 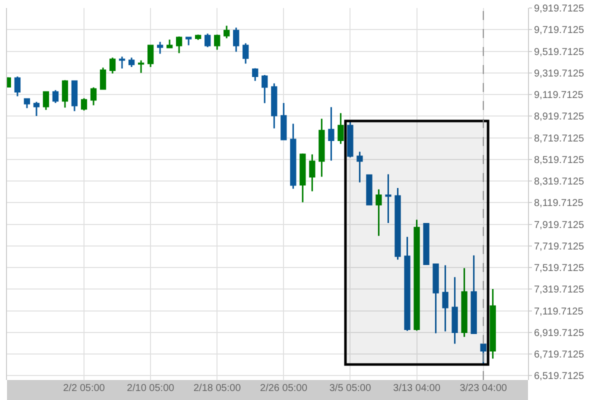 What do you see at coordinates (559, 30) in the screenshot?
I see `y-tick-label: 9,719.7125` at bounding box center [559, 30].